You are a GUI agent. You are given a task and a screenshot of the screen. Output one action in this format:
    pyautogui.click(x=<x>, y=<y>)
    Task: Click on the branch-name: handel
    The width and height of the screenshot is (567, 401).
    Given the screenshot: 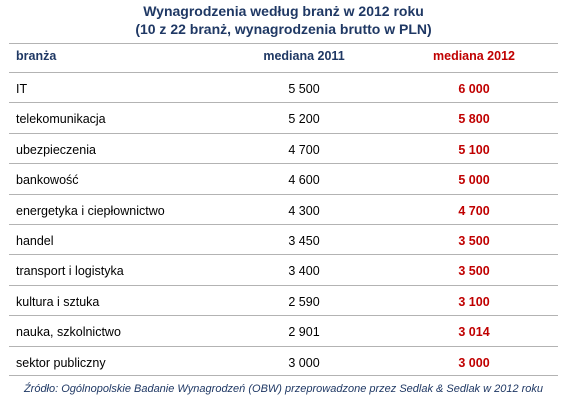 What is the action you would take?
    pyautogui.click(x=35, y=240)
    